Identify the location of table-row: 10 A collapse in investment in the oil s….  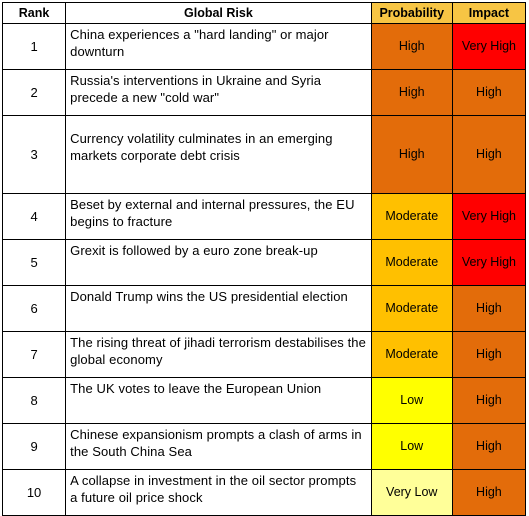
(264, 492).